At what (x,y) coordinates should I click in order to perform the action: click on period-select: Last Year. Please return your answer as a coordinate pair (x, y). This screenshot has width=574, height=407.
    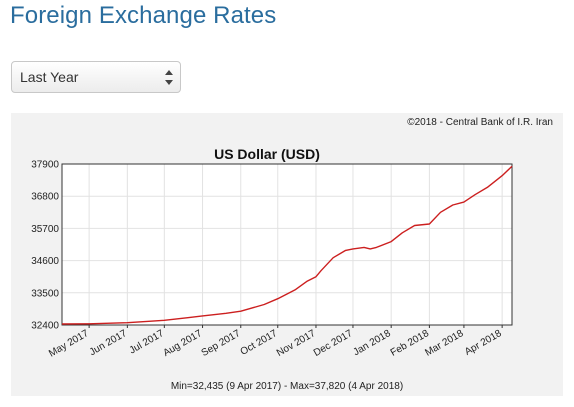
    Looking at the image, I should click on (96, 77).